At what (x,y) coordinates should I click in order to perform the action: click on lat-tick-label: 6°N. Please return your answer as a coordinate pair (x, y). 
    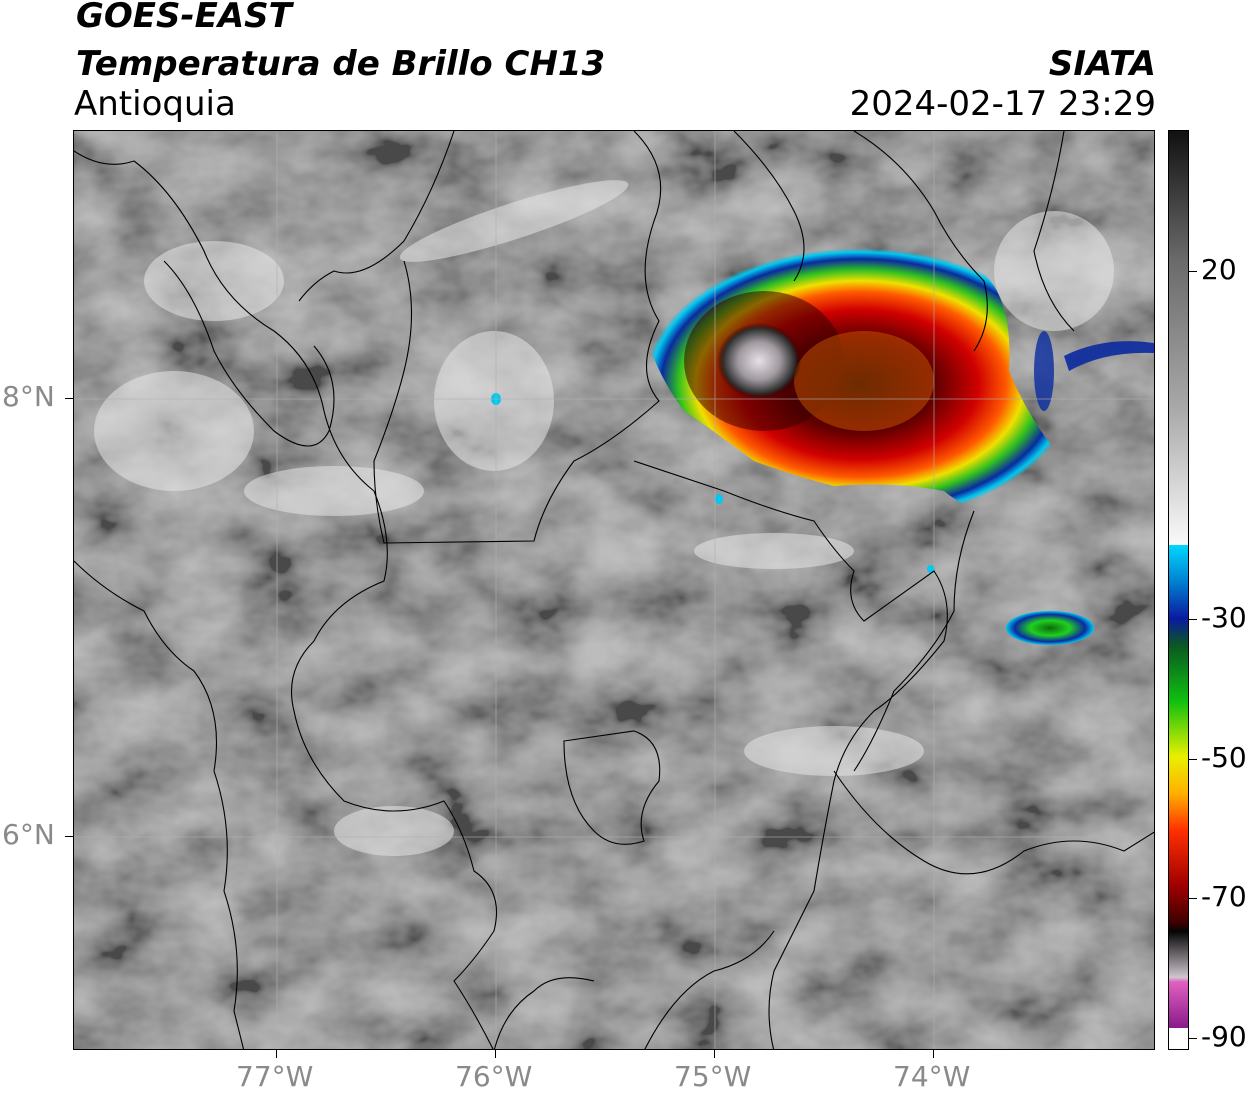
    Looking at the image, I should click on (28, 834).